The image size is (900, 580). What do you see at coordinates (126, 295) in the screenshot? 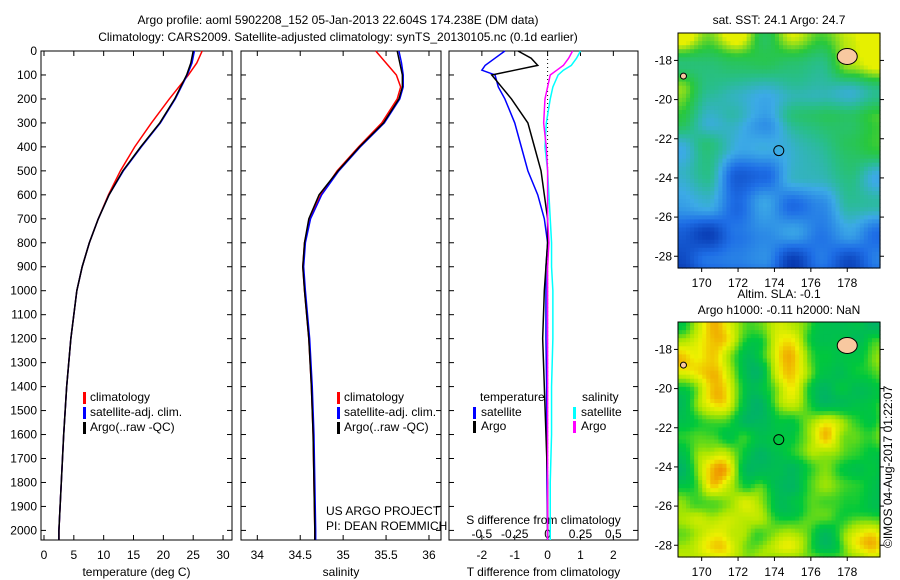
I see `series-line-argo` at bounding box center [126, 295].